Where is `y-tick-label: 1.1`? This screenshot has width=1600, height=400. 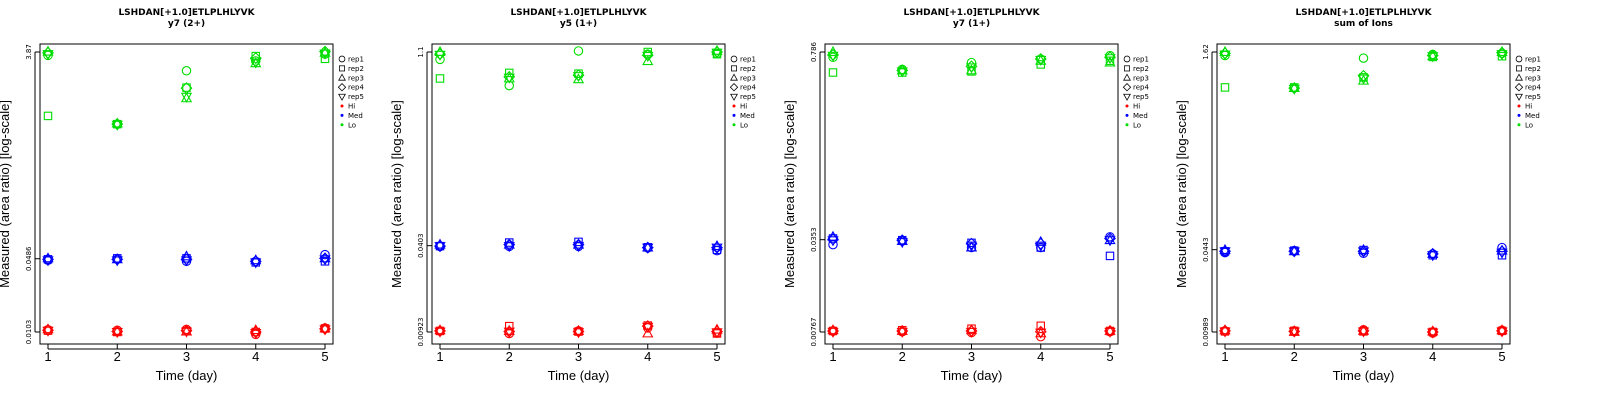 y-tick-label: 1.1 is located at coordinates (421, 51).